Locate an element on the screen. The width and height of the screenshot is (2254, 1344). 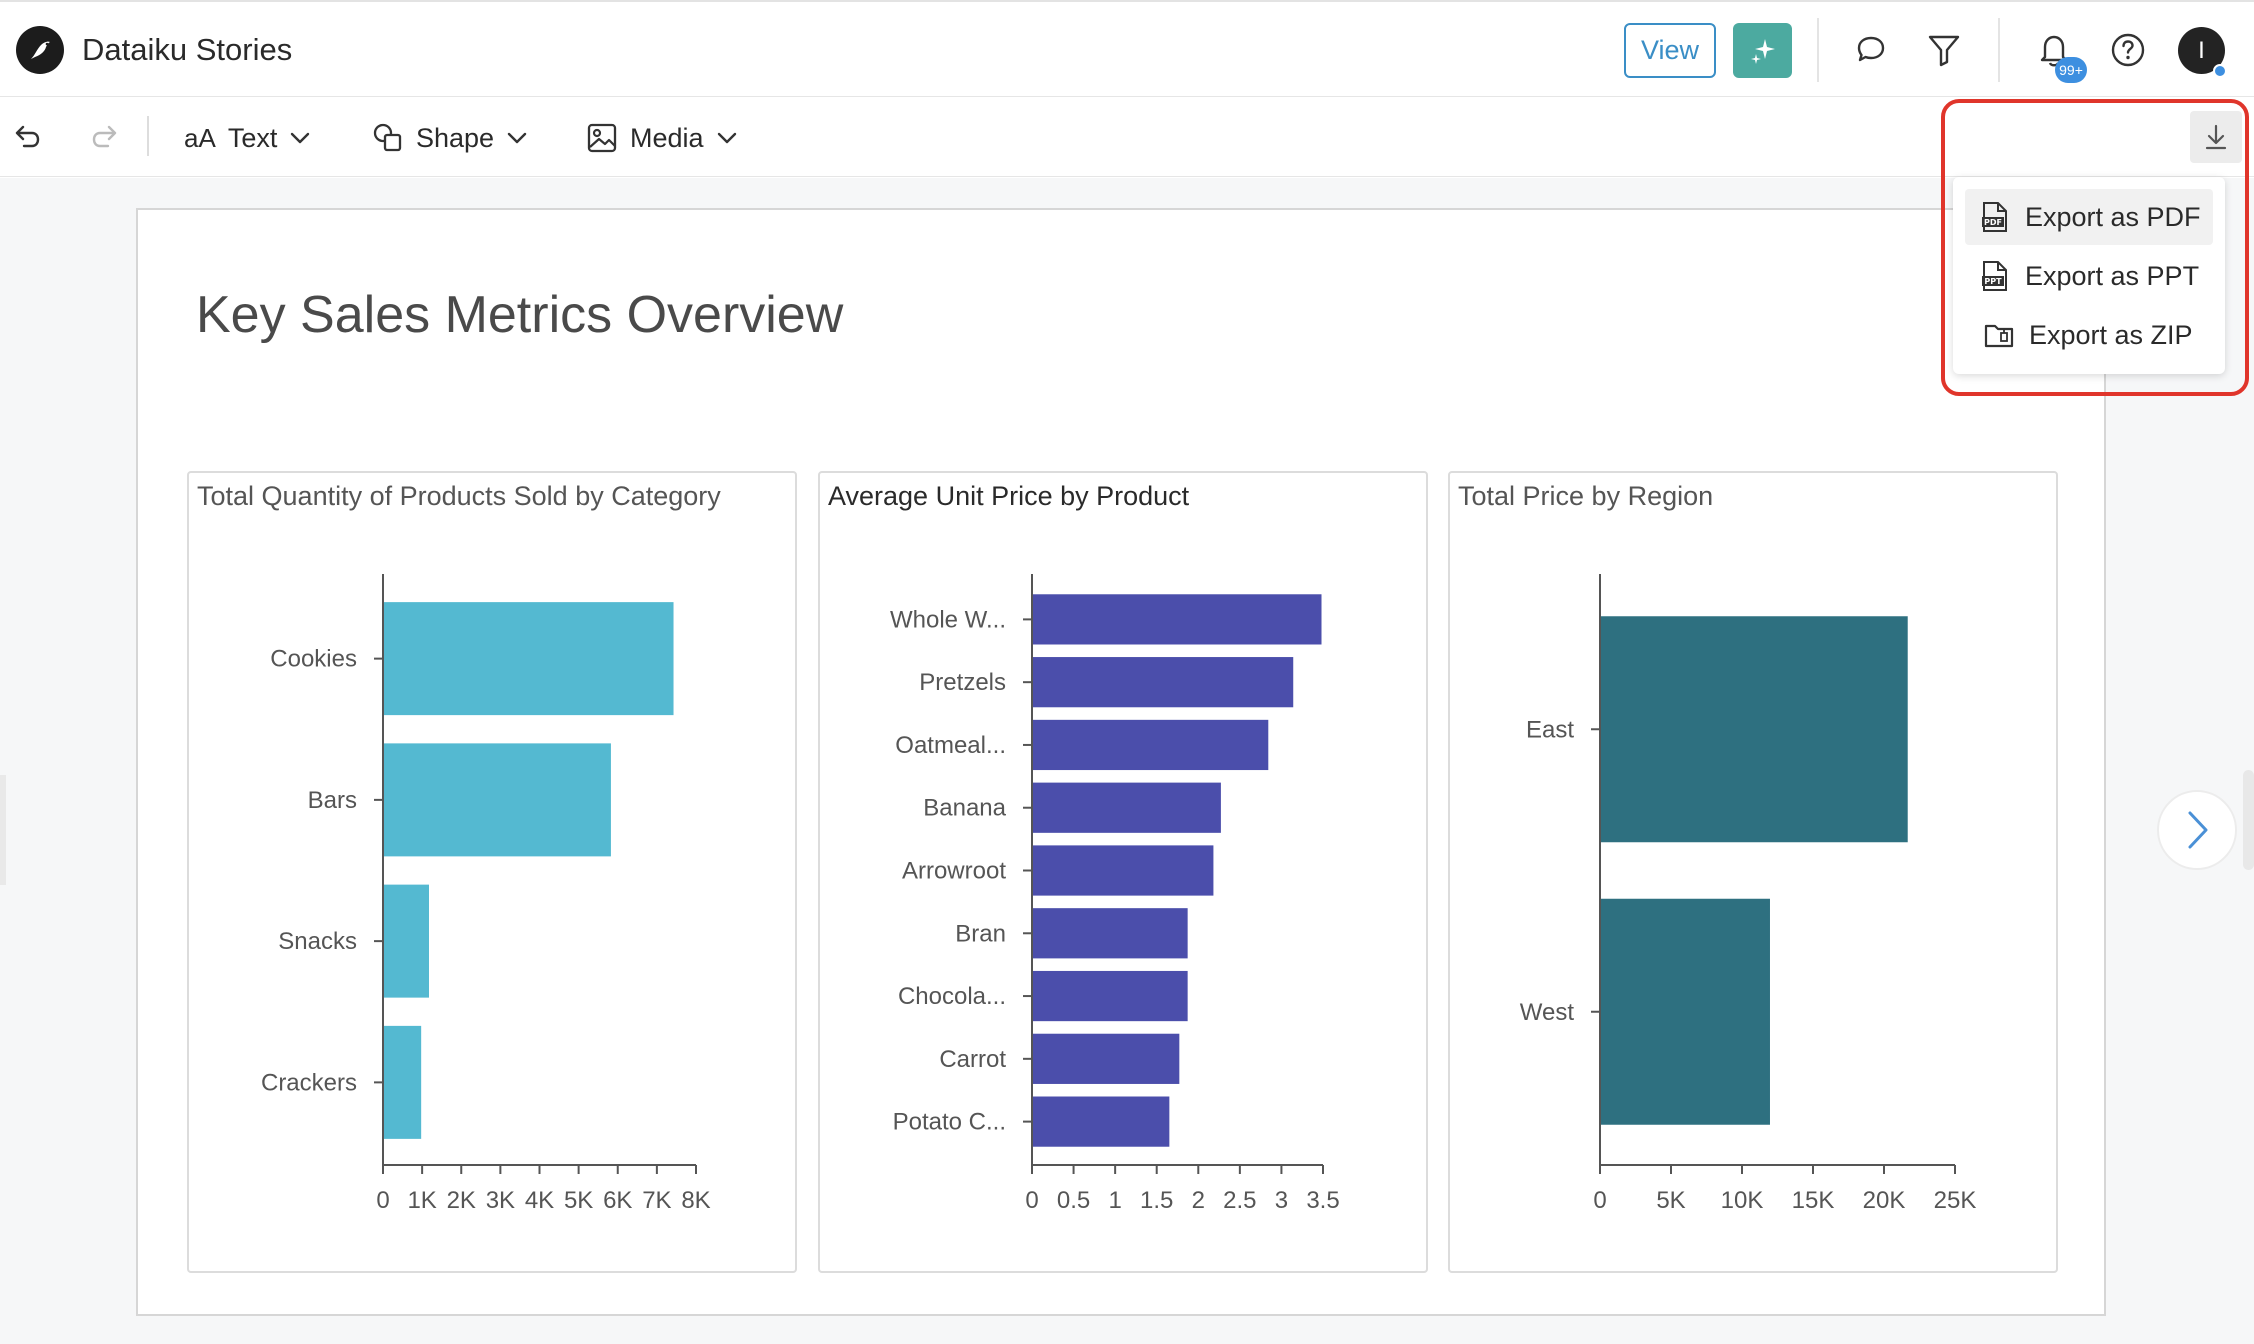
app-title: Dataiku Stories is located at coordinates (187, 49).